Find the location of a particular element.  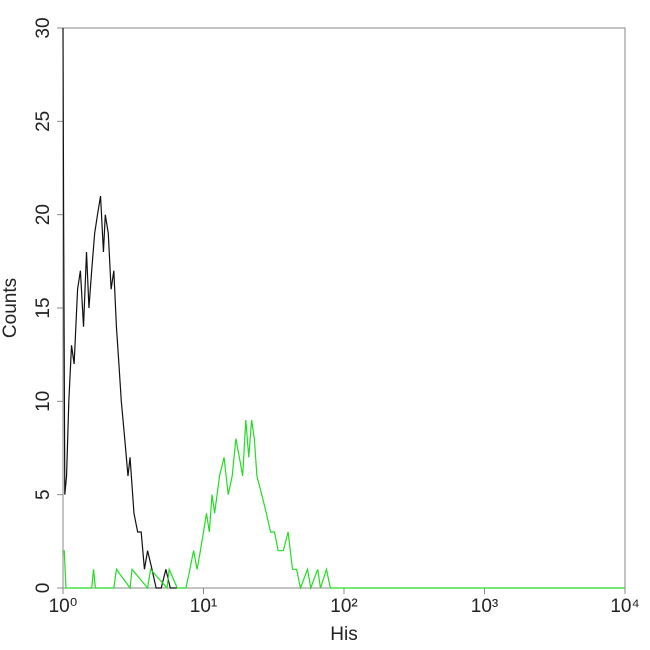

y-tick-label: 15 is located at coordinates (43, 307).